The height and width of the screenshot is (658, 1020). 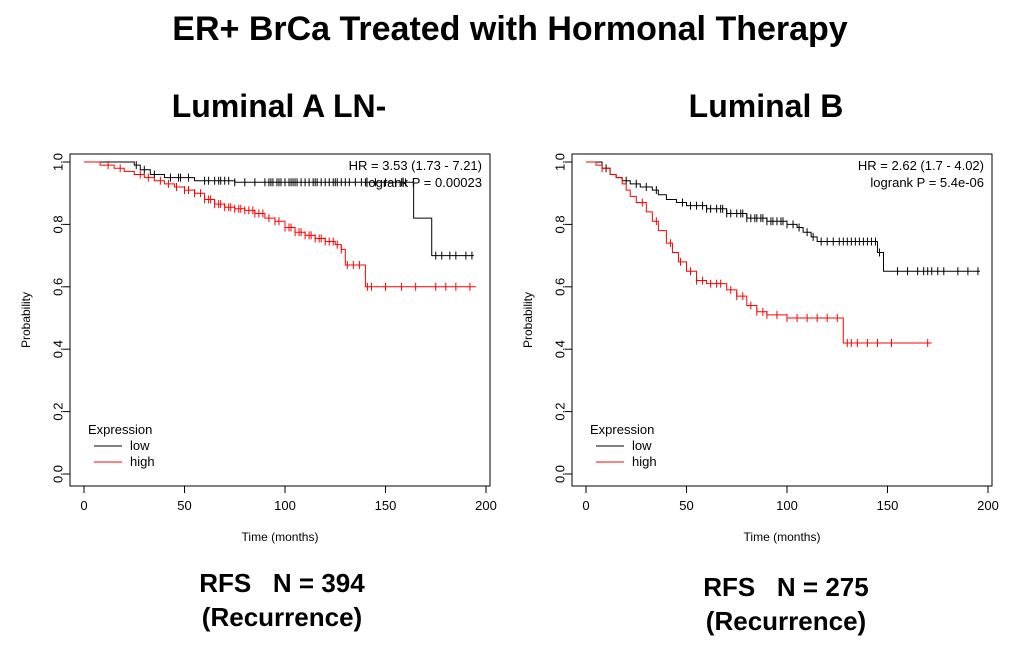 I want to click on caption-rfs-count: RFS N = 394, so click(x=282, y=583).